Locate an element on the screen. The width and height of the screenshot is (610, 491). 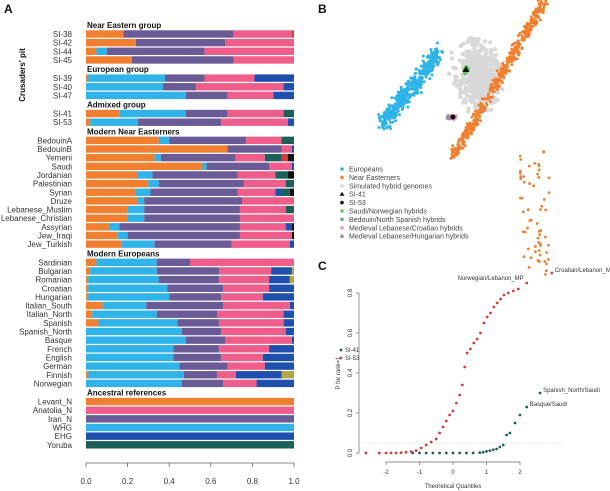
group-title: European group is located at coordinates (118, 69).